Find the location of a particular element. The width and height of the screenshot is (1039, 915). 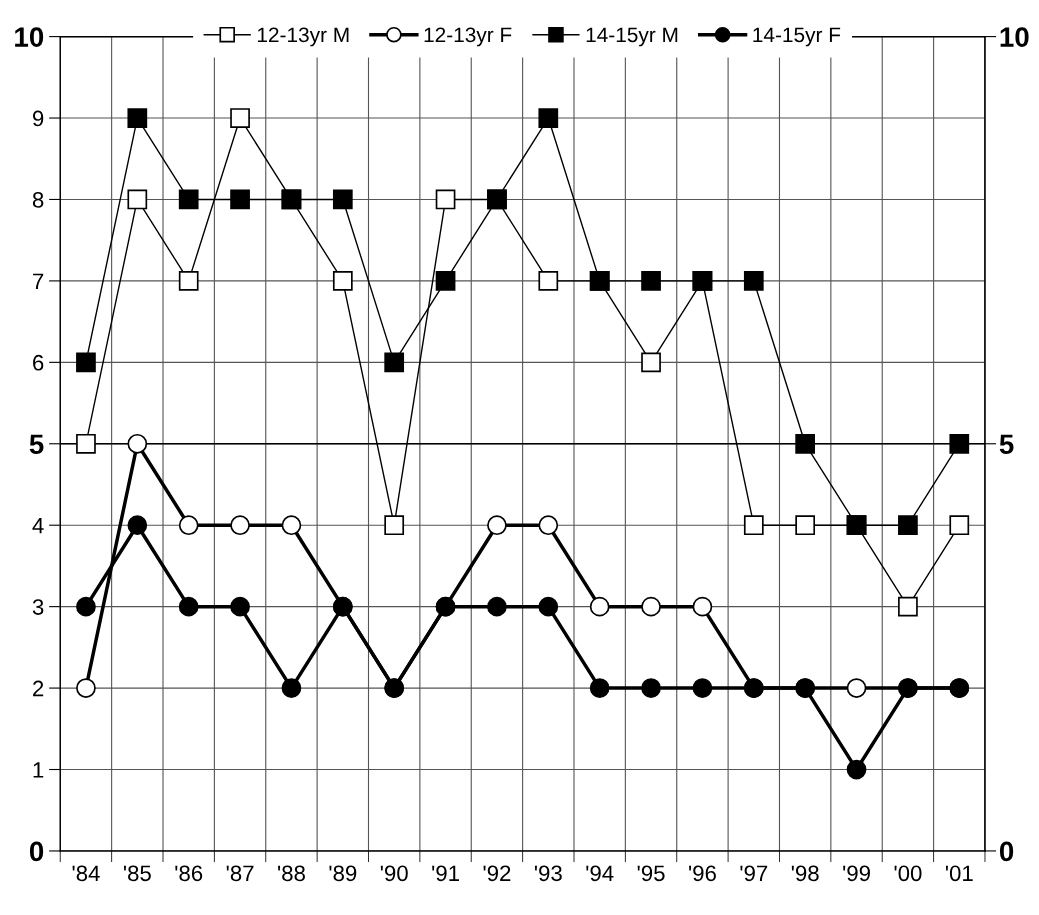

y-tick-label: 1 is located at coordinates (38, 770).